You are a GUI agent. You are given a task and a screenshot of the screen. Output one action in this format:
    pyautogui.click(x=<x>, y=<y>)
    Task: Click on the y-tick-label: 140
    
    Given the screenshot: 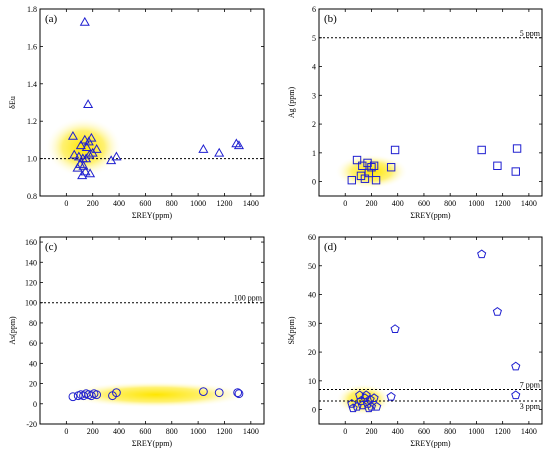 What is the action you would take?
    pyautogui.click(x=31, y=262)
    